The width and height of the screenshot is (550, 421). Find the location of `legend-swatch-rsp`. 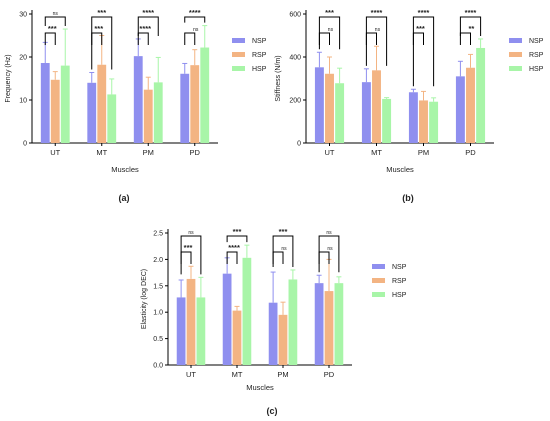

legend-swatch-rsp is located at coordinates (238, 54).